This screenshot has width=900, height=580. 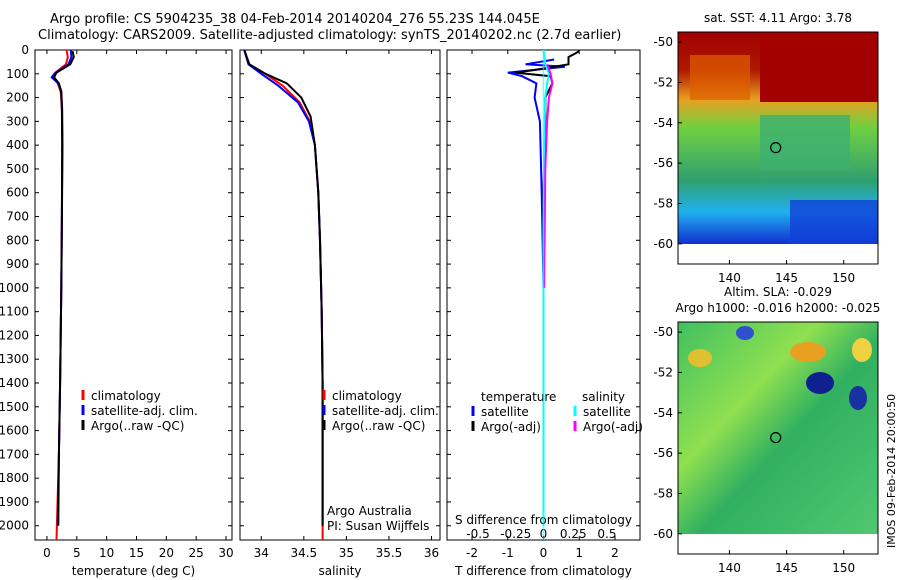 I want to click on map-y-tick-label: -56, so click(x=663, y=163).